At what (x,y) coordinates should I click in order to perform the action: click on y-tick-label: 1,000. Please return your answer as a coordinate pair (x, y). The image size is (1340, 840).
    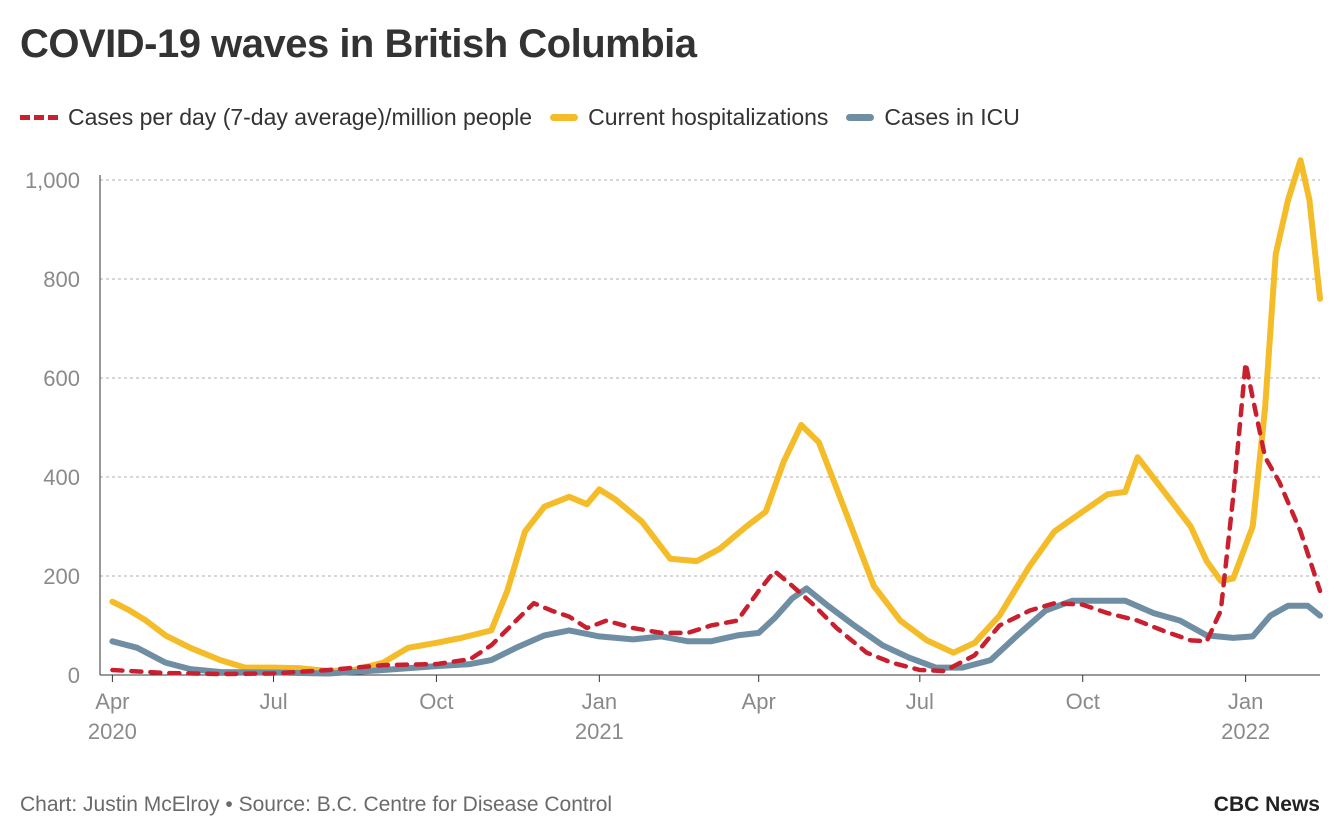
    Looking at the image, I should click on (52, 180).